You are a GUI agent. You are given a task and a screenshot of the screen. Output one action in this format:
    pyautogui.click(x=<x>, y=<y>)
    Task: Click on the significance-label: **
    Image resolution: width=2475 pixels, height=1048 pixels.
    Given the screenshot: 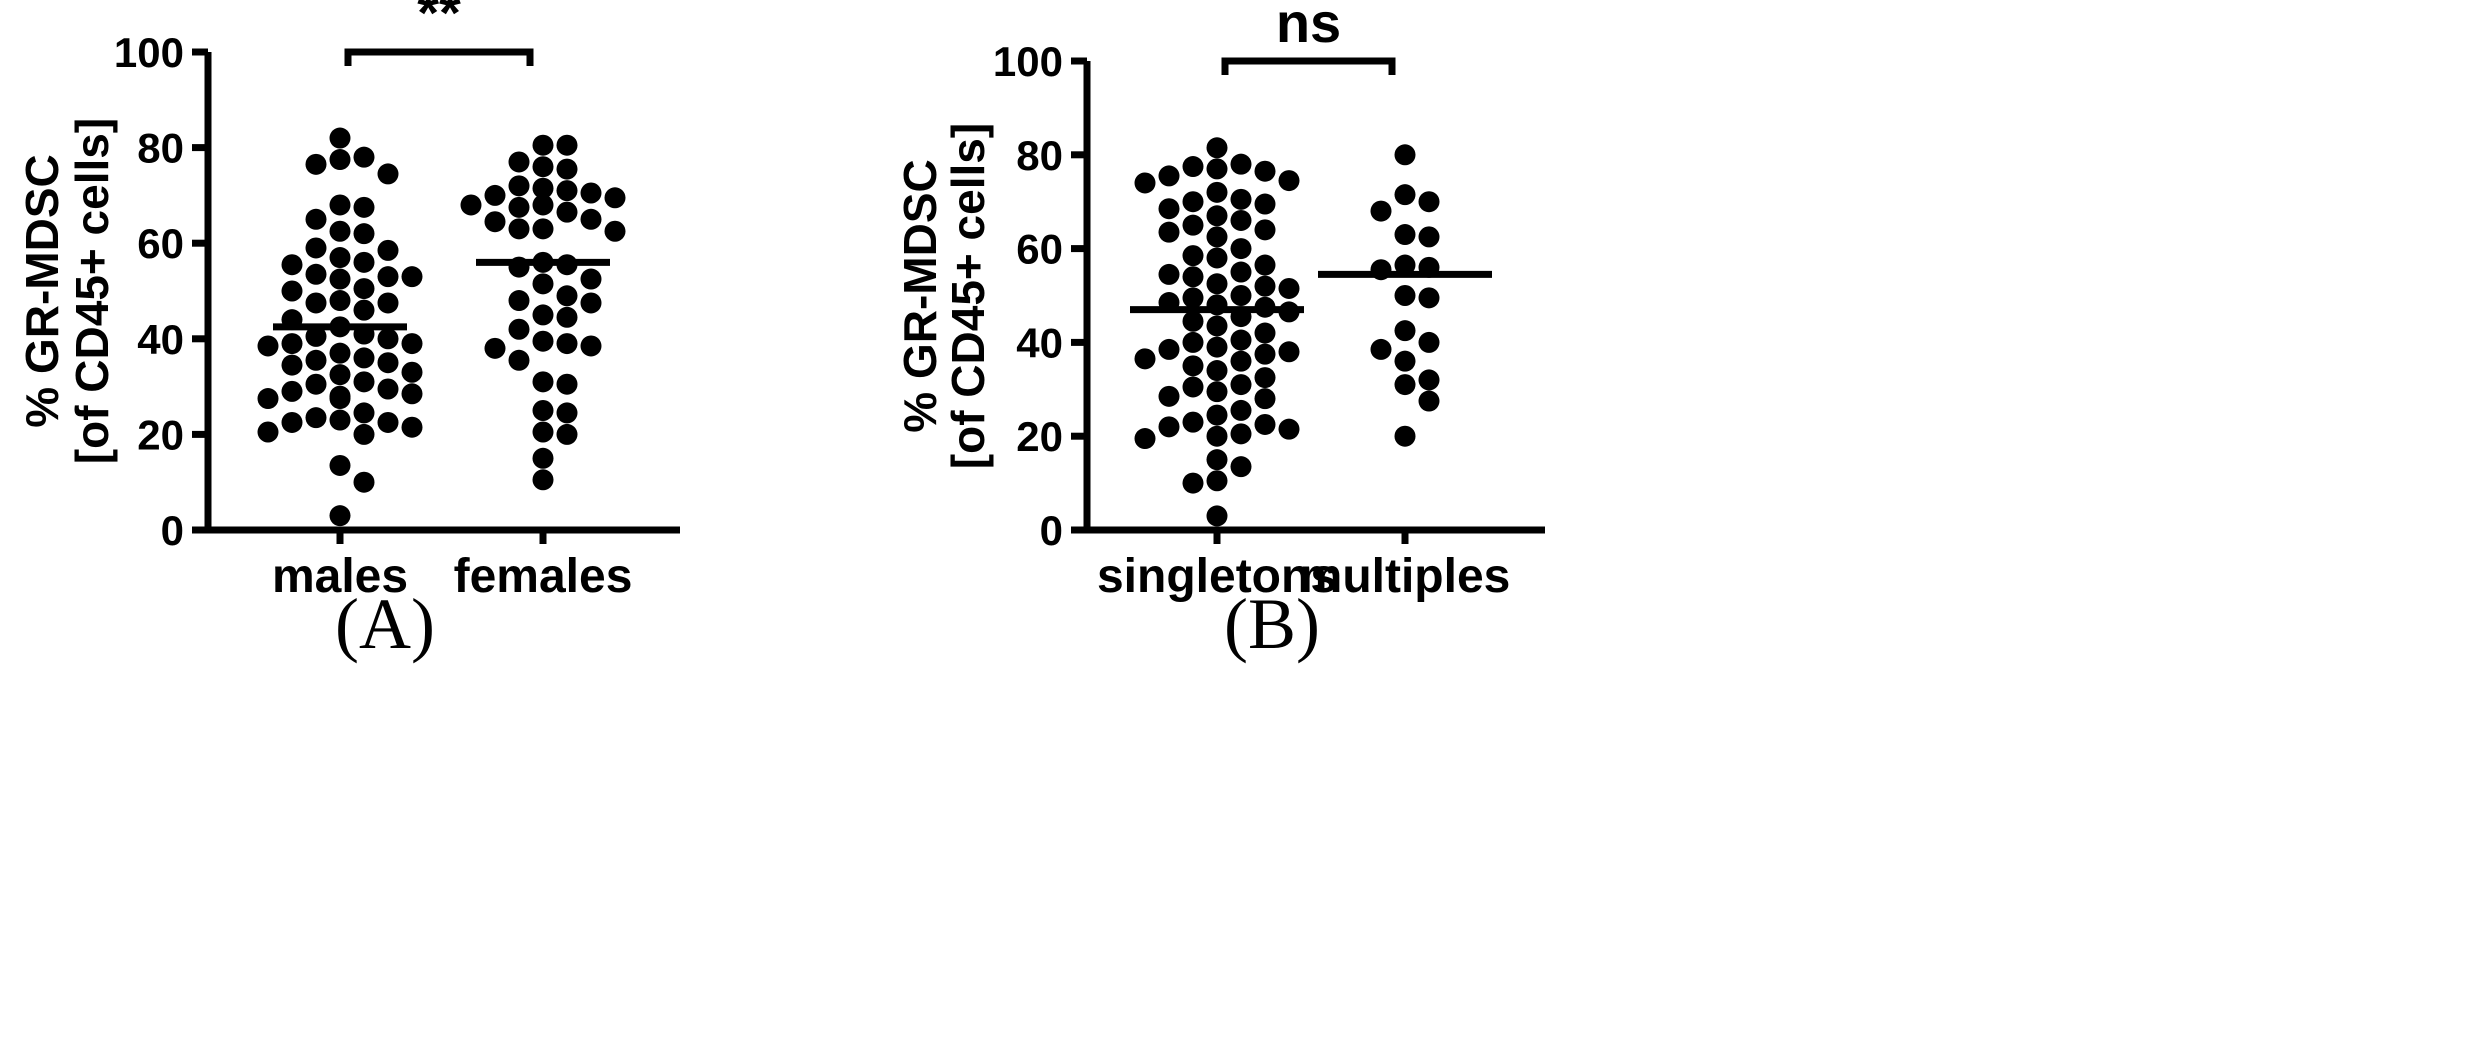 What is the action you would take?
    pyautogui.click(x=439, y=22)
    